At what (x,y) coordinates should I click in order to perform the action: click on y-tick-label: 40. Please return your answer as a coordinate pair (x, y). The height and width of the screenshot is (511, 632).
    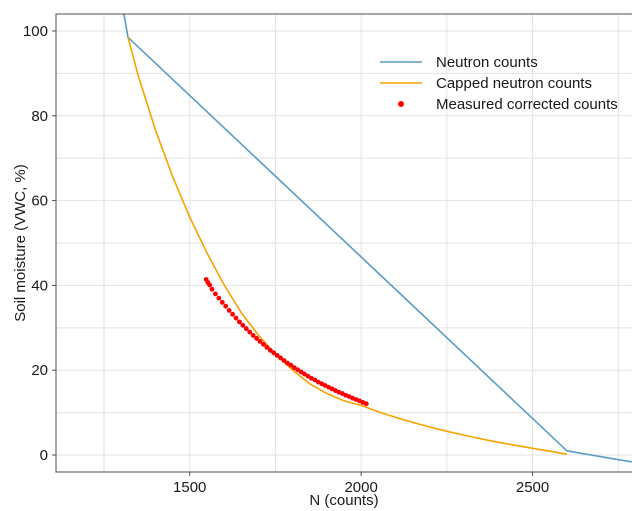
    Looking at the image, I should click on (39, 285).